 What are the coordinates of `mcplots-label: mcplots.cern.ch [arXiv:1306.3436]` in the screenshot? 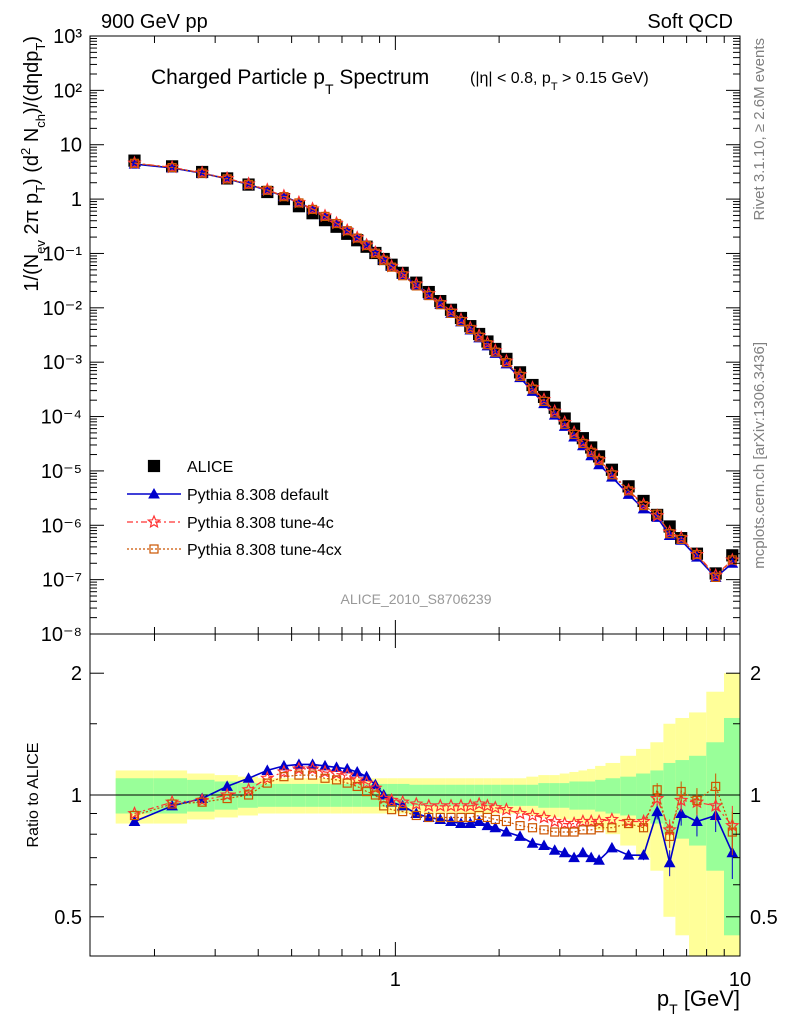 It's located at (759, 455).